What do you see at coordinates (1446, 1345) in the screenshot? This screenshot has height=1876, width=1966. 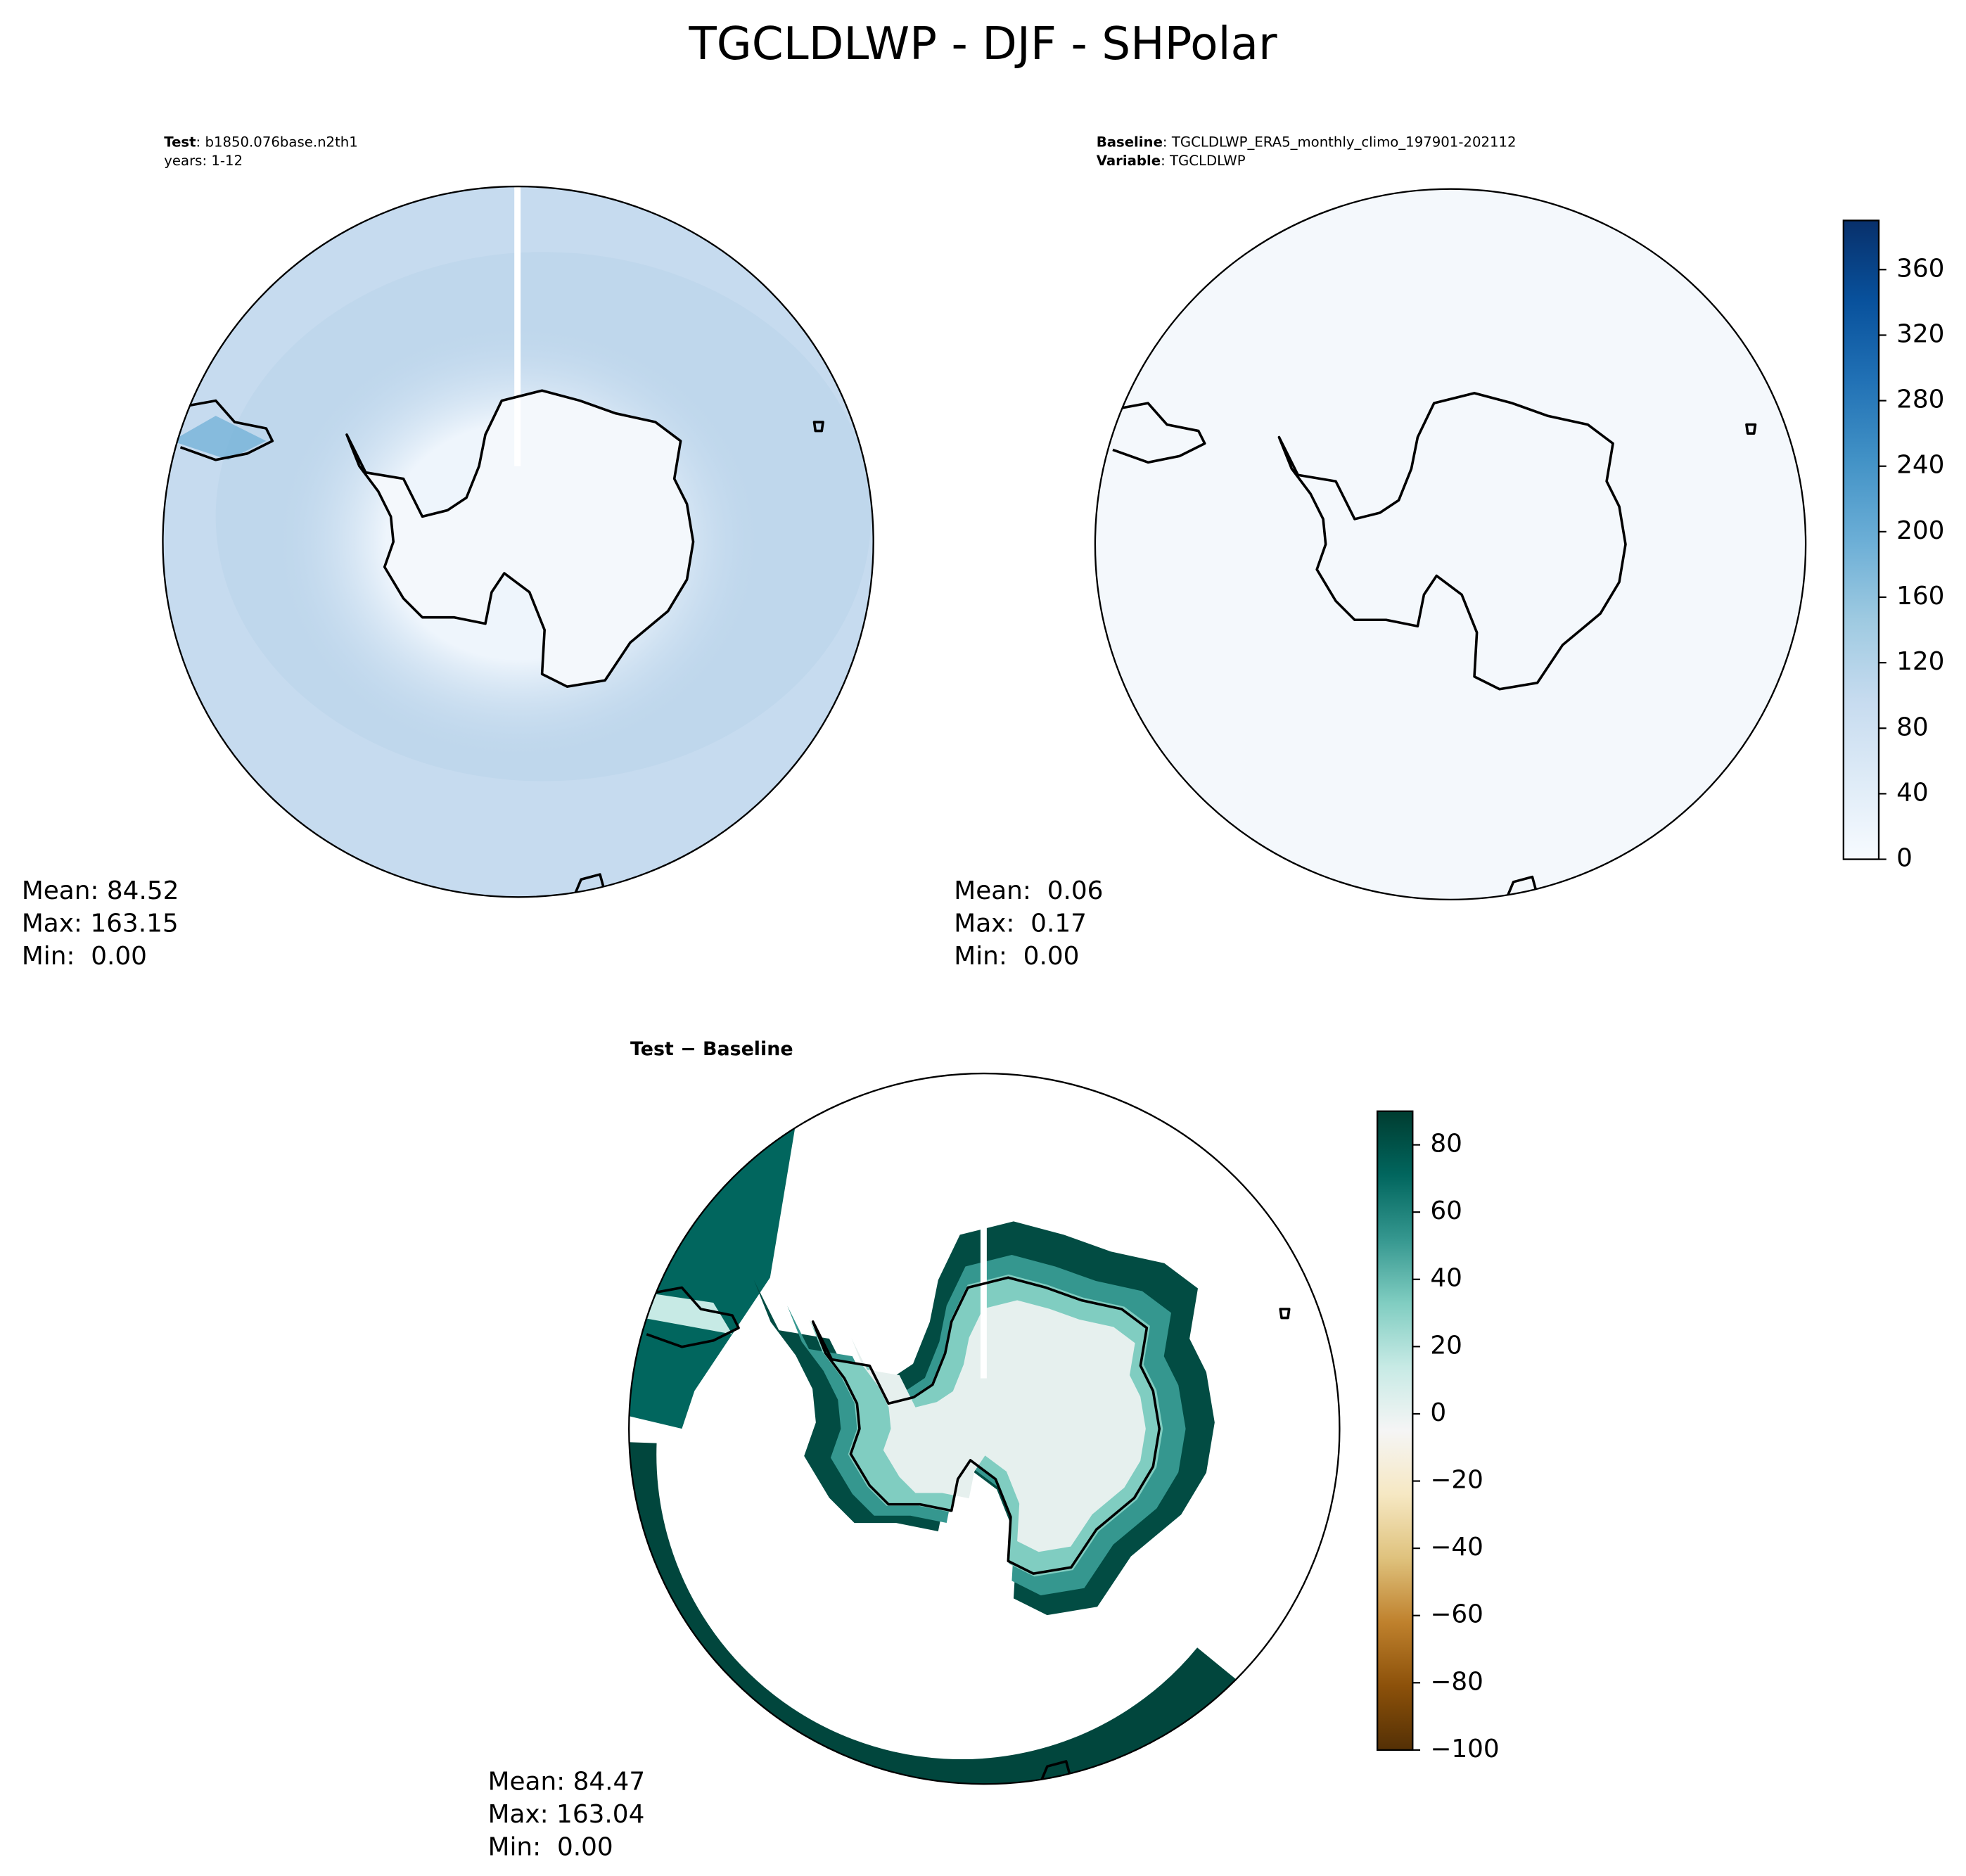 I see `colorbar-tick-label: 20` at bounding box center [1446, 1345].